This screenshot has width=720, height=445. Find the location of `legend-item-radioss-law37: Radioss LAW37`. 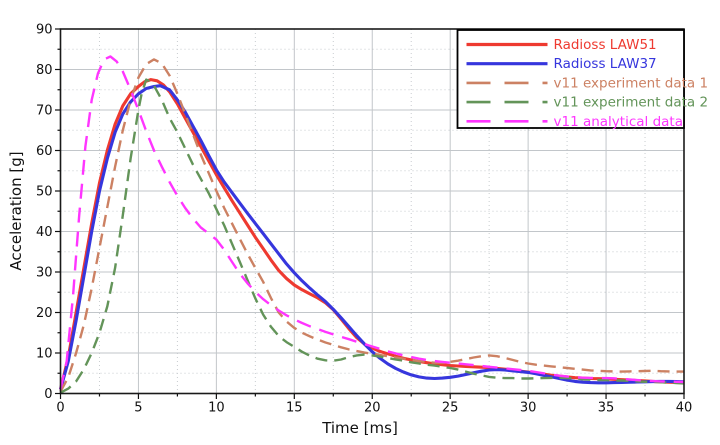

legend-item-radioss-law37: Radioss LAW37 is located at coordinates (561, 64).